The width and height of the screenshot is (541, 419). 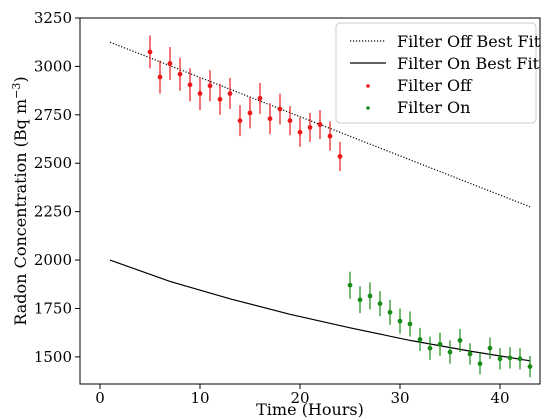 I want to click on legend-box, so click(x=436, y=73).